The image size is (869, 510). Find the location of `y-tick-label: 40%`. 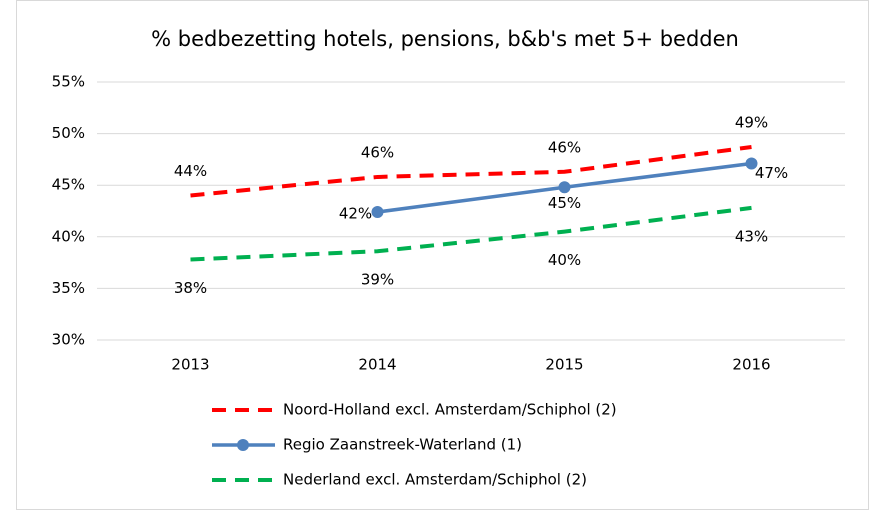

y-tick-label: 40% is located at coordinates (68, 236).